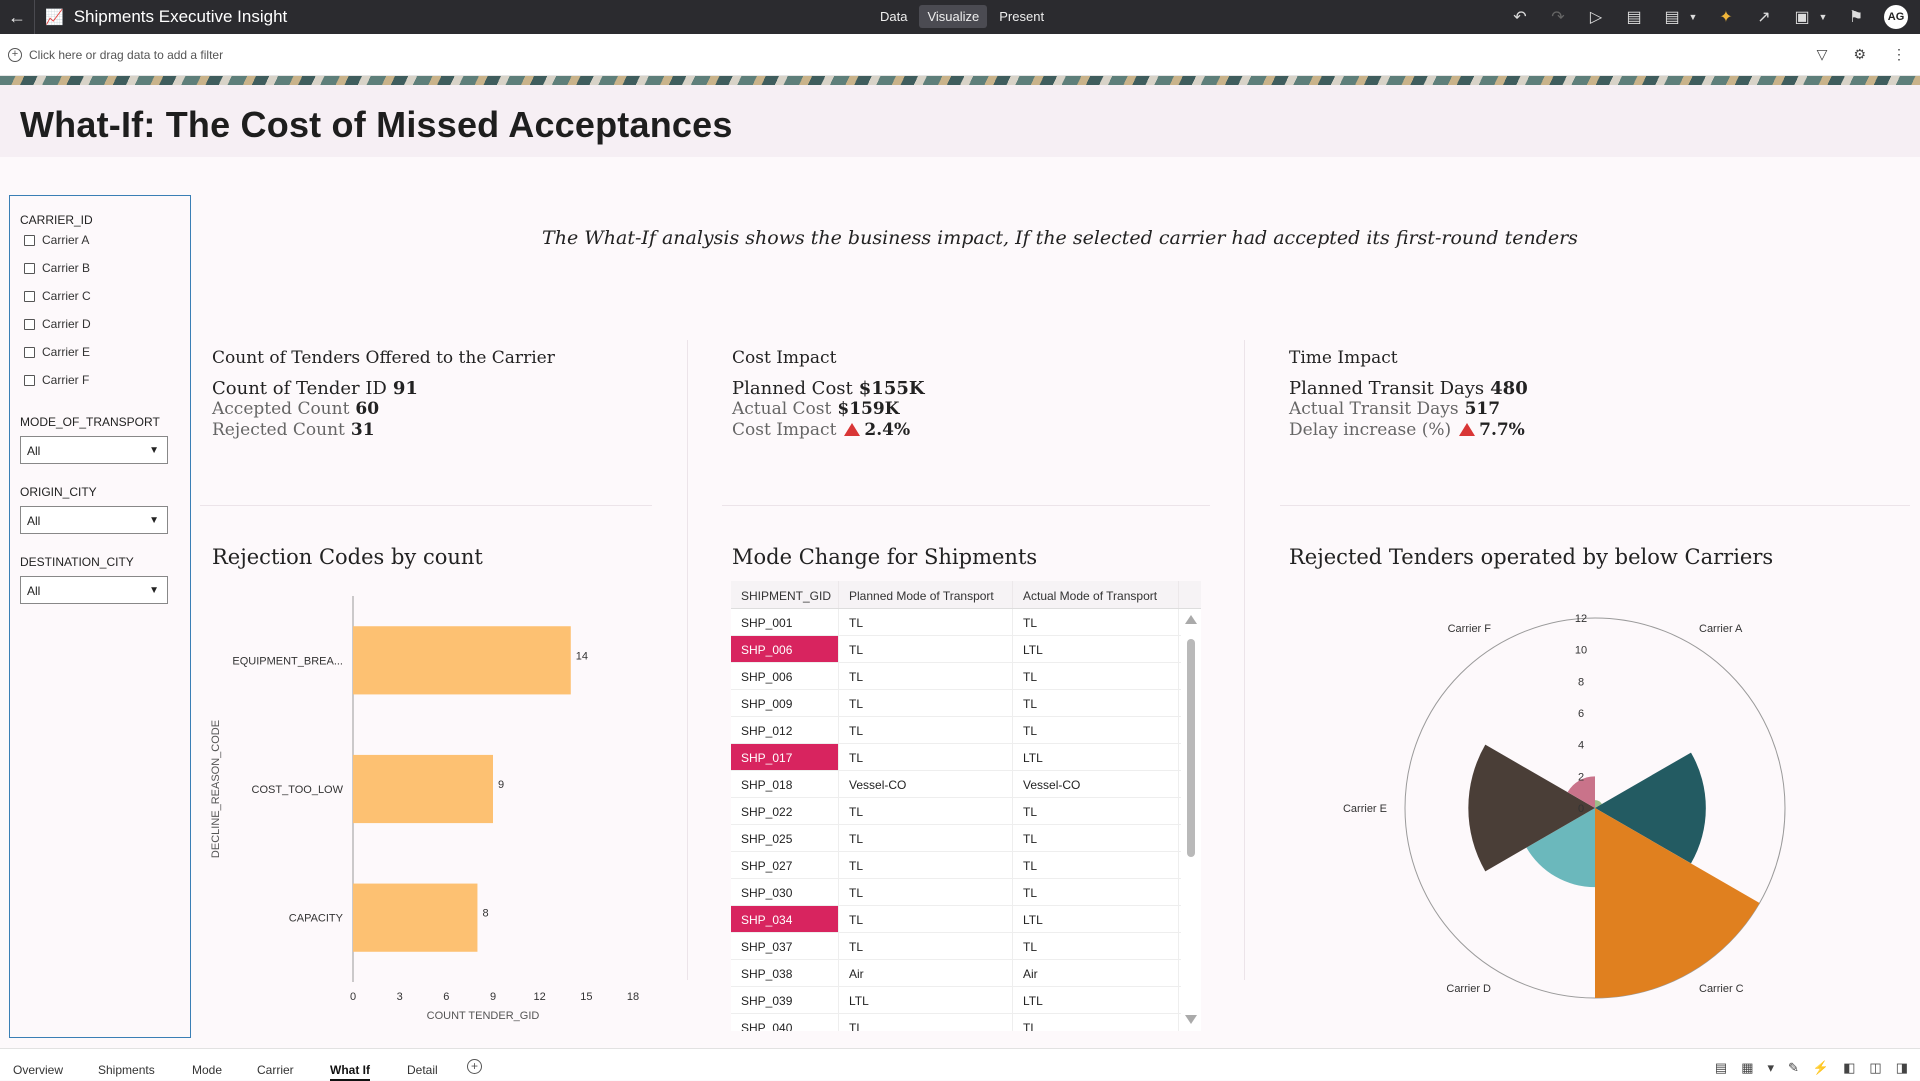  I want to click on destination-select: All ▼, so click(94, 590).